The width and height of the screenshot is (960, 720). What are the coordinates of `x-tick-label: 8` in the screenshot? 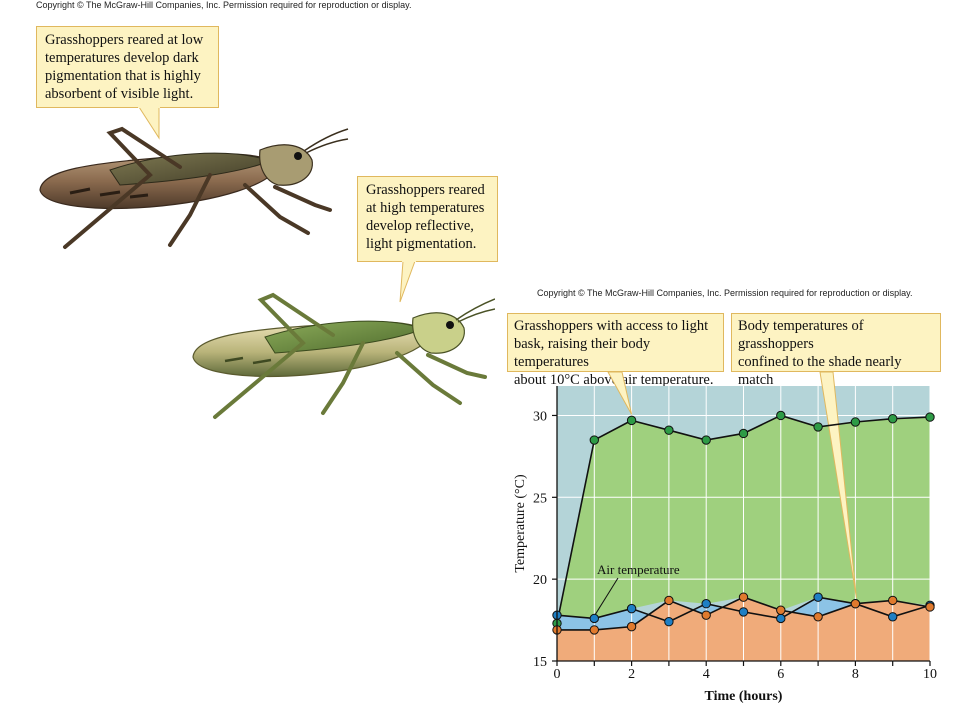 It's located at (855, 674).